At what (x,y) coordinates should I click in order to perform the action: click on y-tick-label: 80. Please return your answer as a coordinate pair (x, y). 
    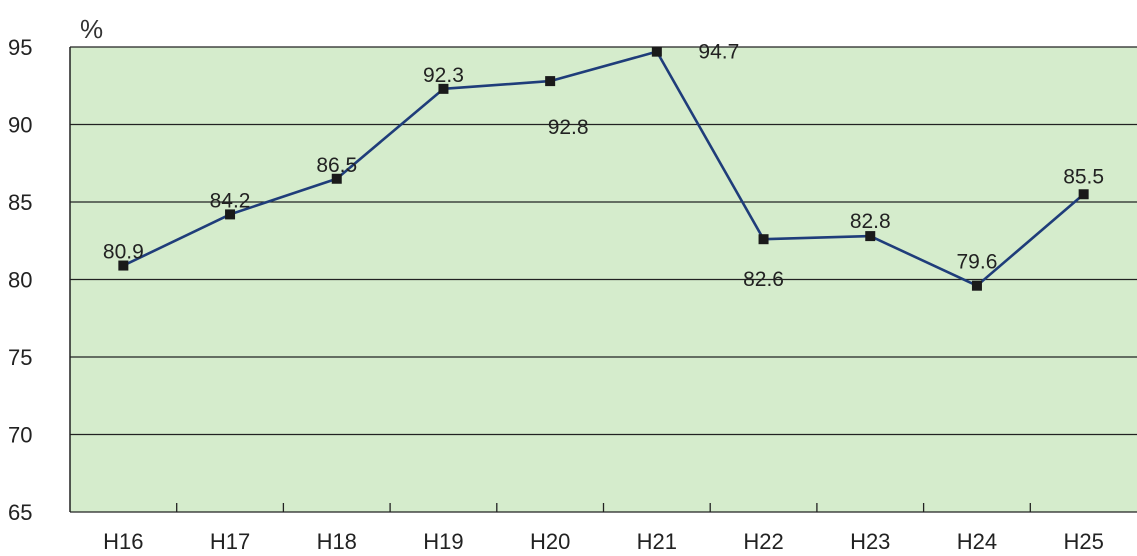
    Looking at the image, I should click on (20, 280).